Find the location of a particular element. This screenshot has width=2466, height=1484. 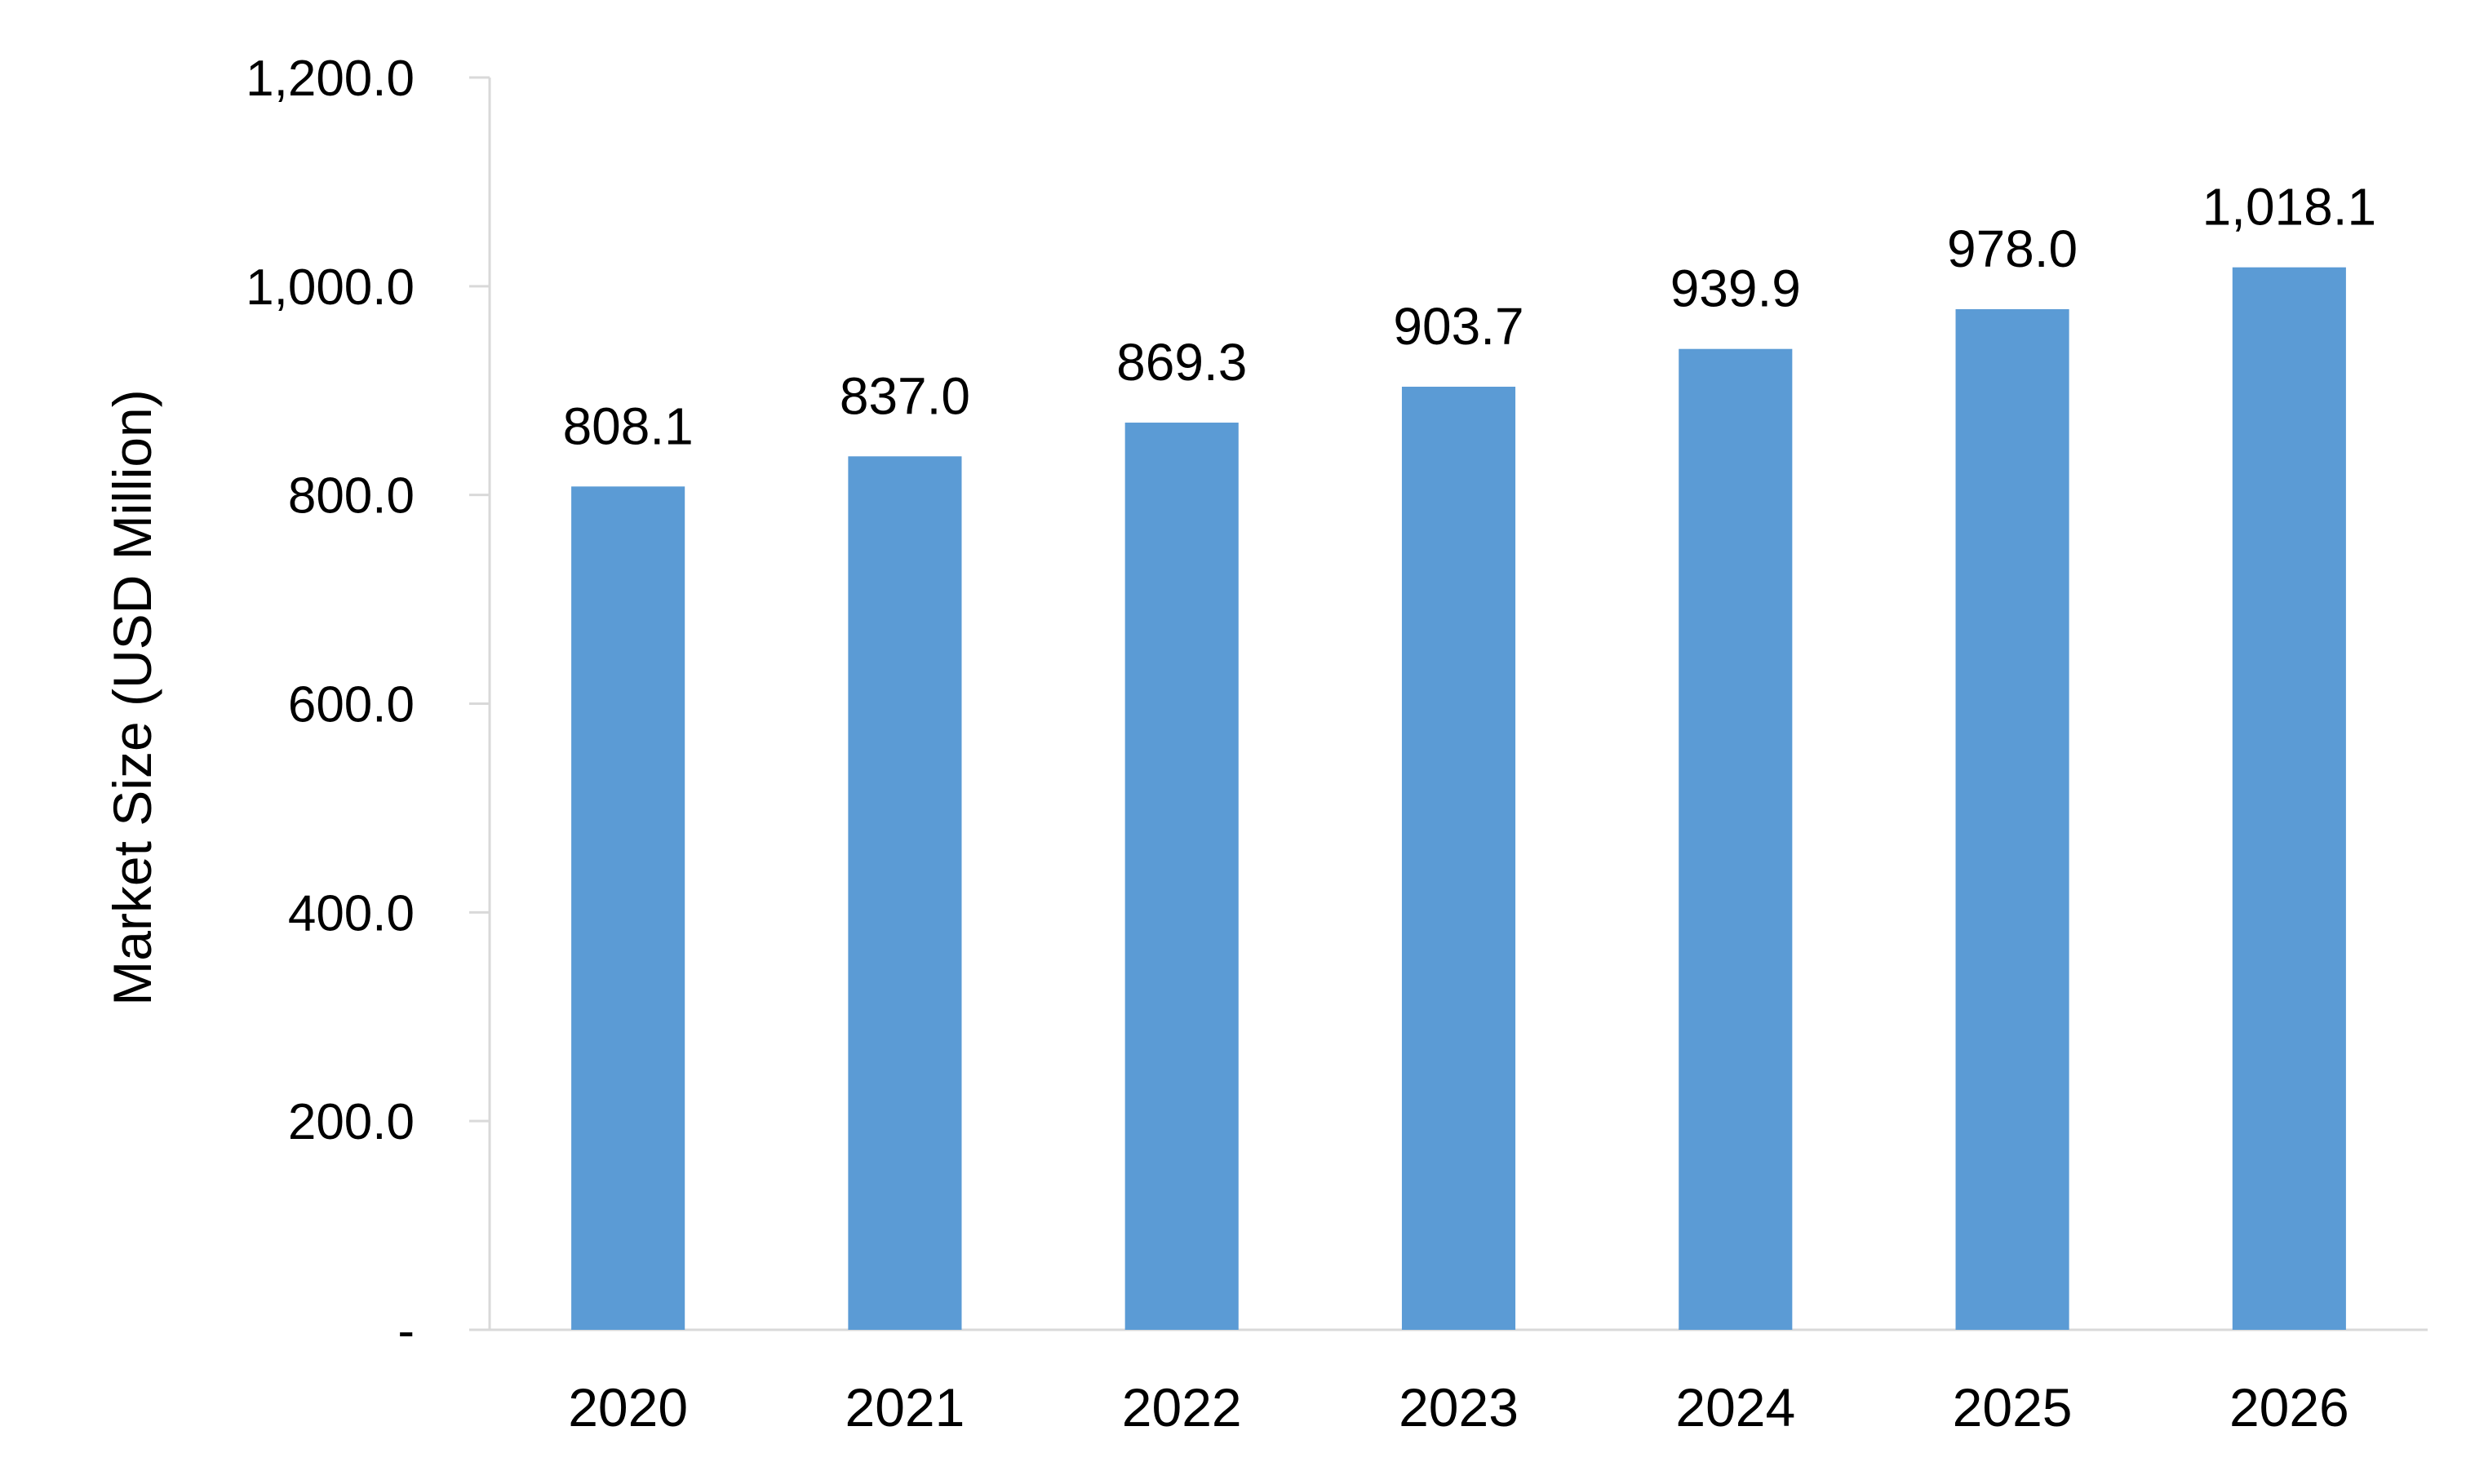

data-label-2021: 837.0 is located at coordinates (905, 395).